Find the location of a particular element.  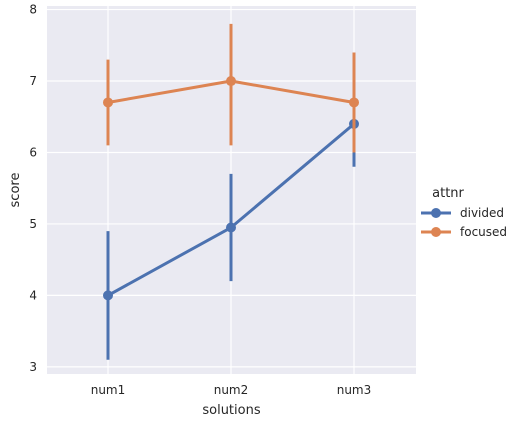

y-tick-label: 6 is located at coordinates (33, 152).